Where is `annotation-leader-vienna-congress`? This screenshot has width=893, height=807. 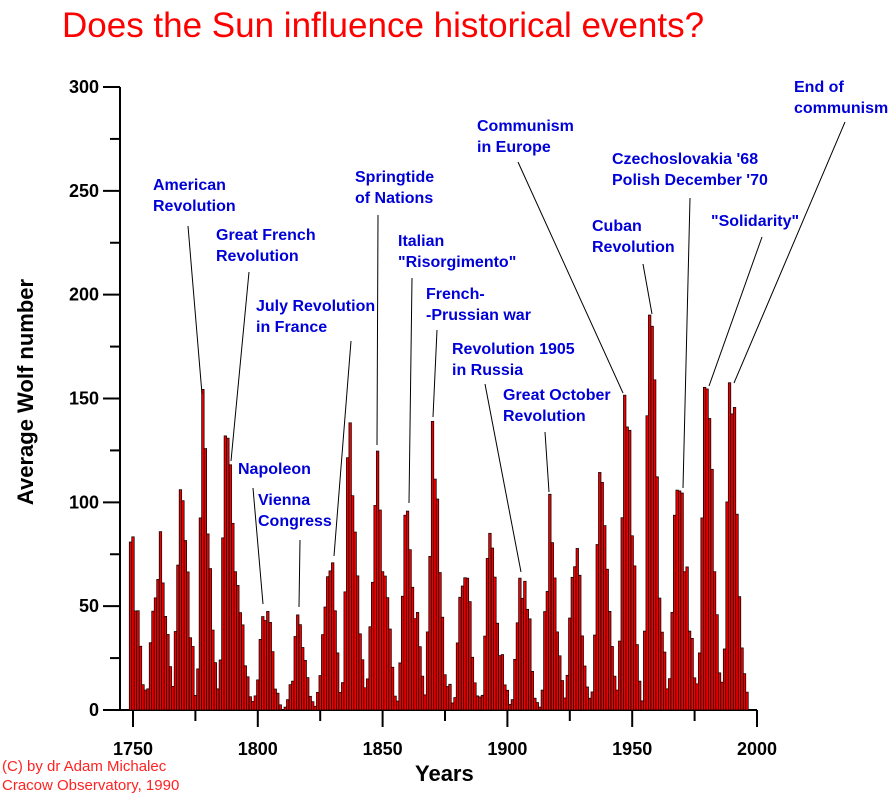 annotation-leader-vienna-congress is located at coordinates (299, 573).